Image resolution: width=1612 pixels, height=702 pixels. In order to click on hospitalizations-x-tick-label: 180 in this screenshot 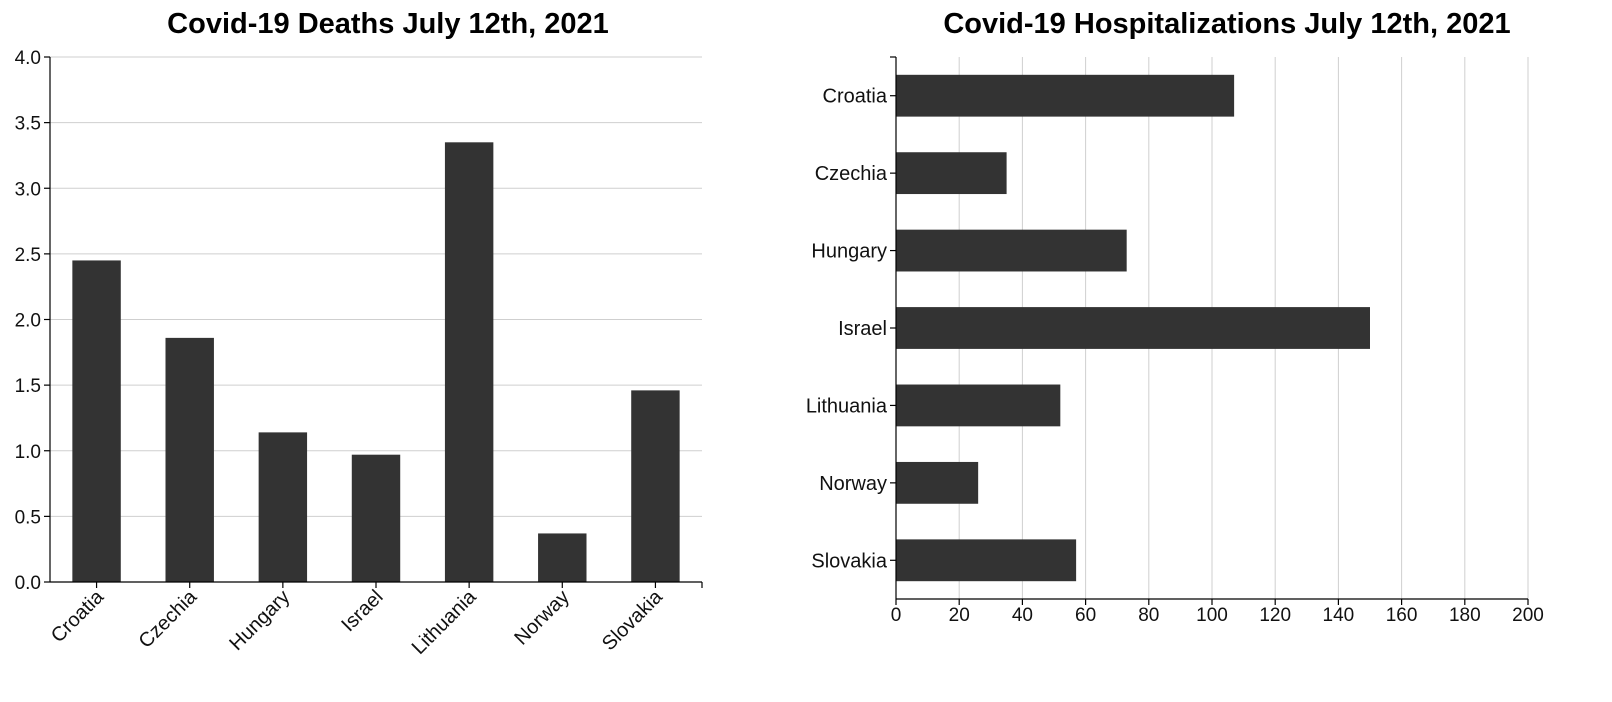, I will do `click(1465, 615)`.